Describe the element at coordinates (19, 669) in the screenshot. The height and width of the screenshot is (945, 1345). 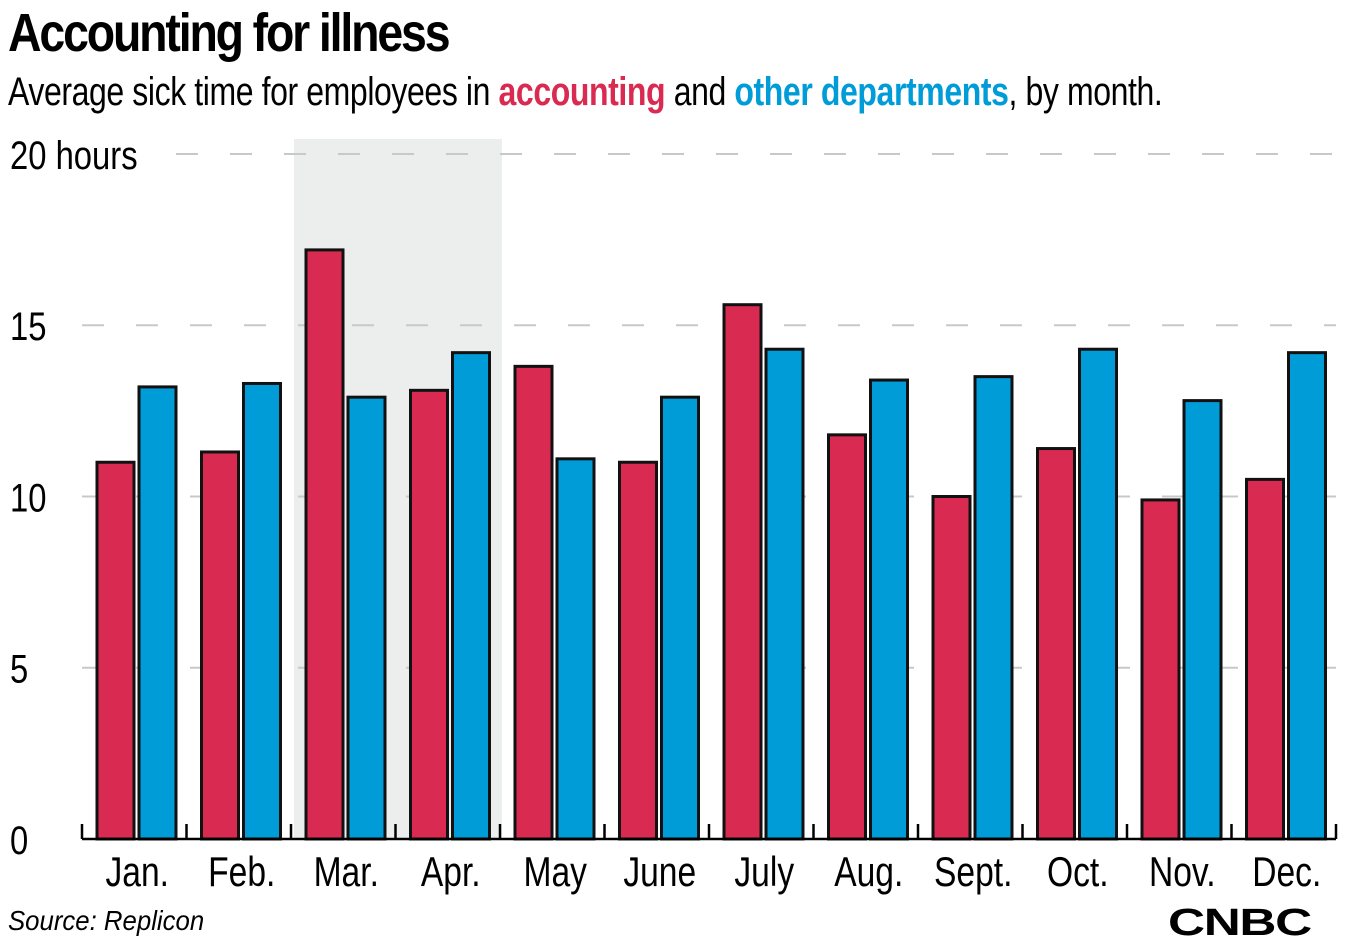
I see `y-tick-label: 5` at that location.